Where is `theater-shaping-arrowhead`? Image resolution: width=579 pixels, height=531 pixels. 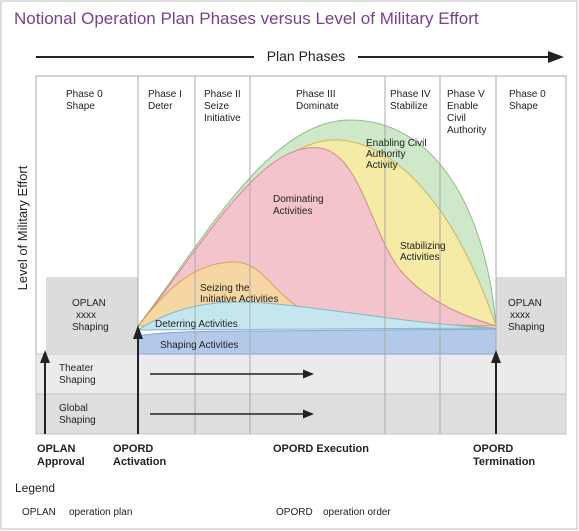
theater-shaping-arrowhead is located at coordinates (308, 374).